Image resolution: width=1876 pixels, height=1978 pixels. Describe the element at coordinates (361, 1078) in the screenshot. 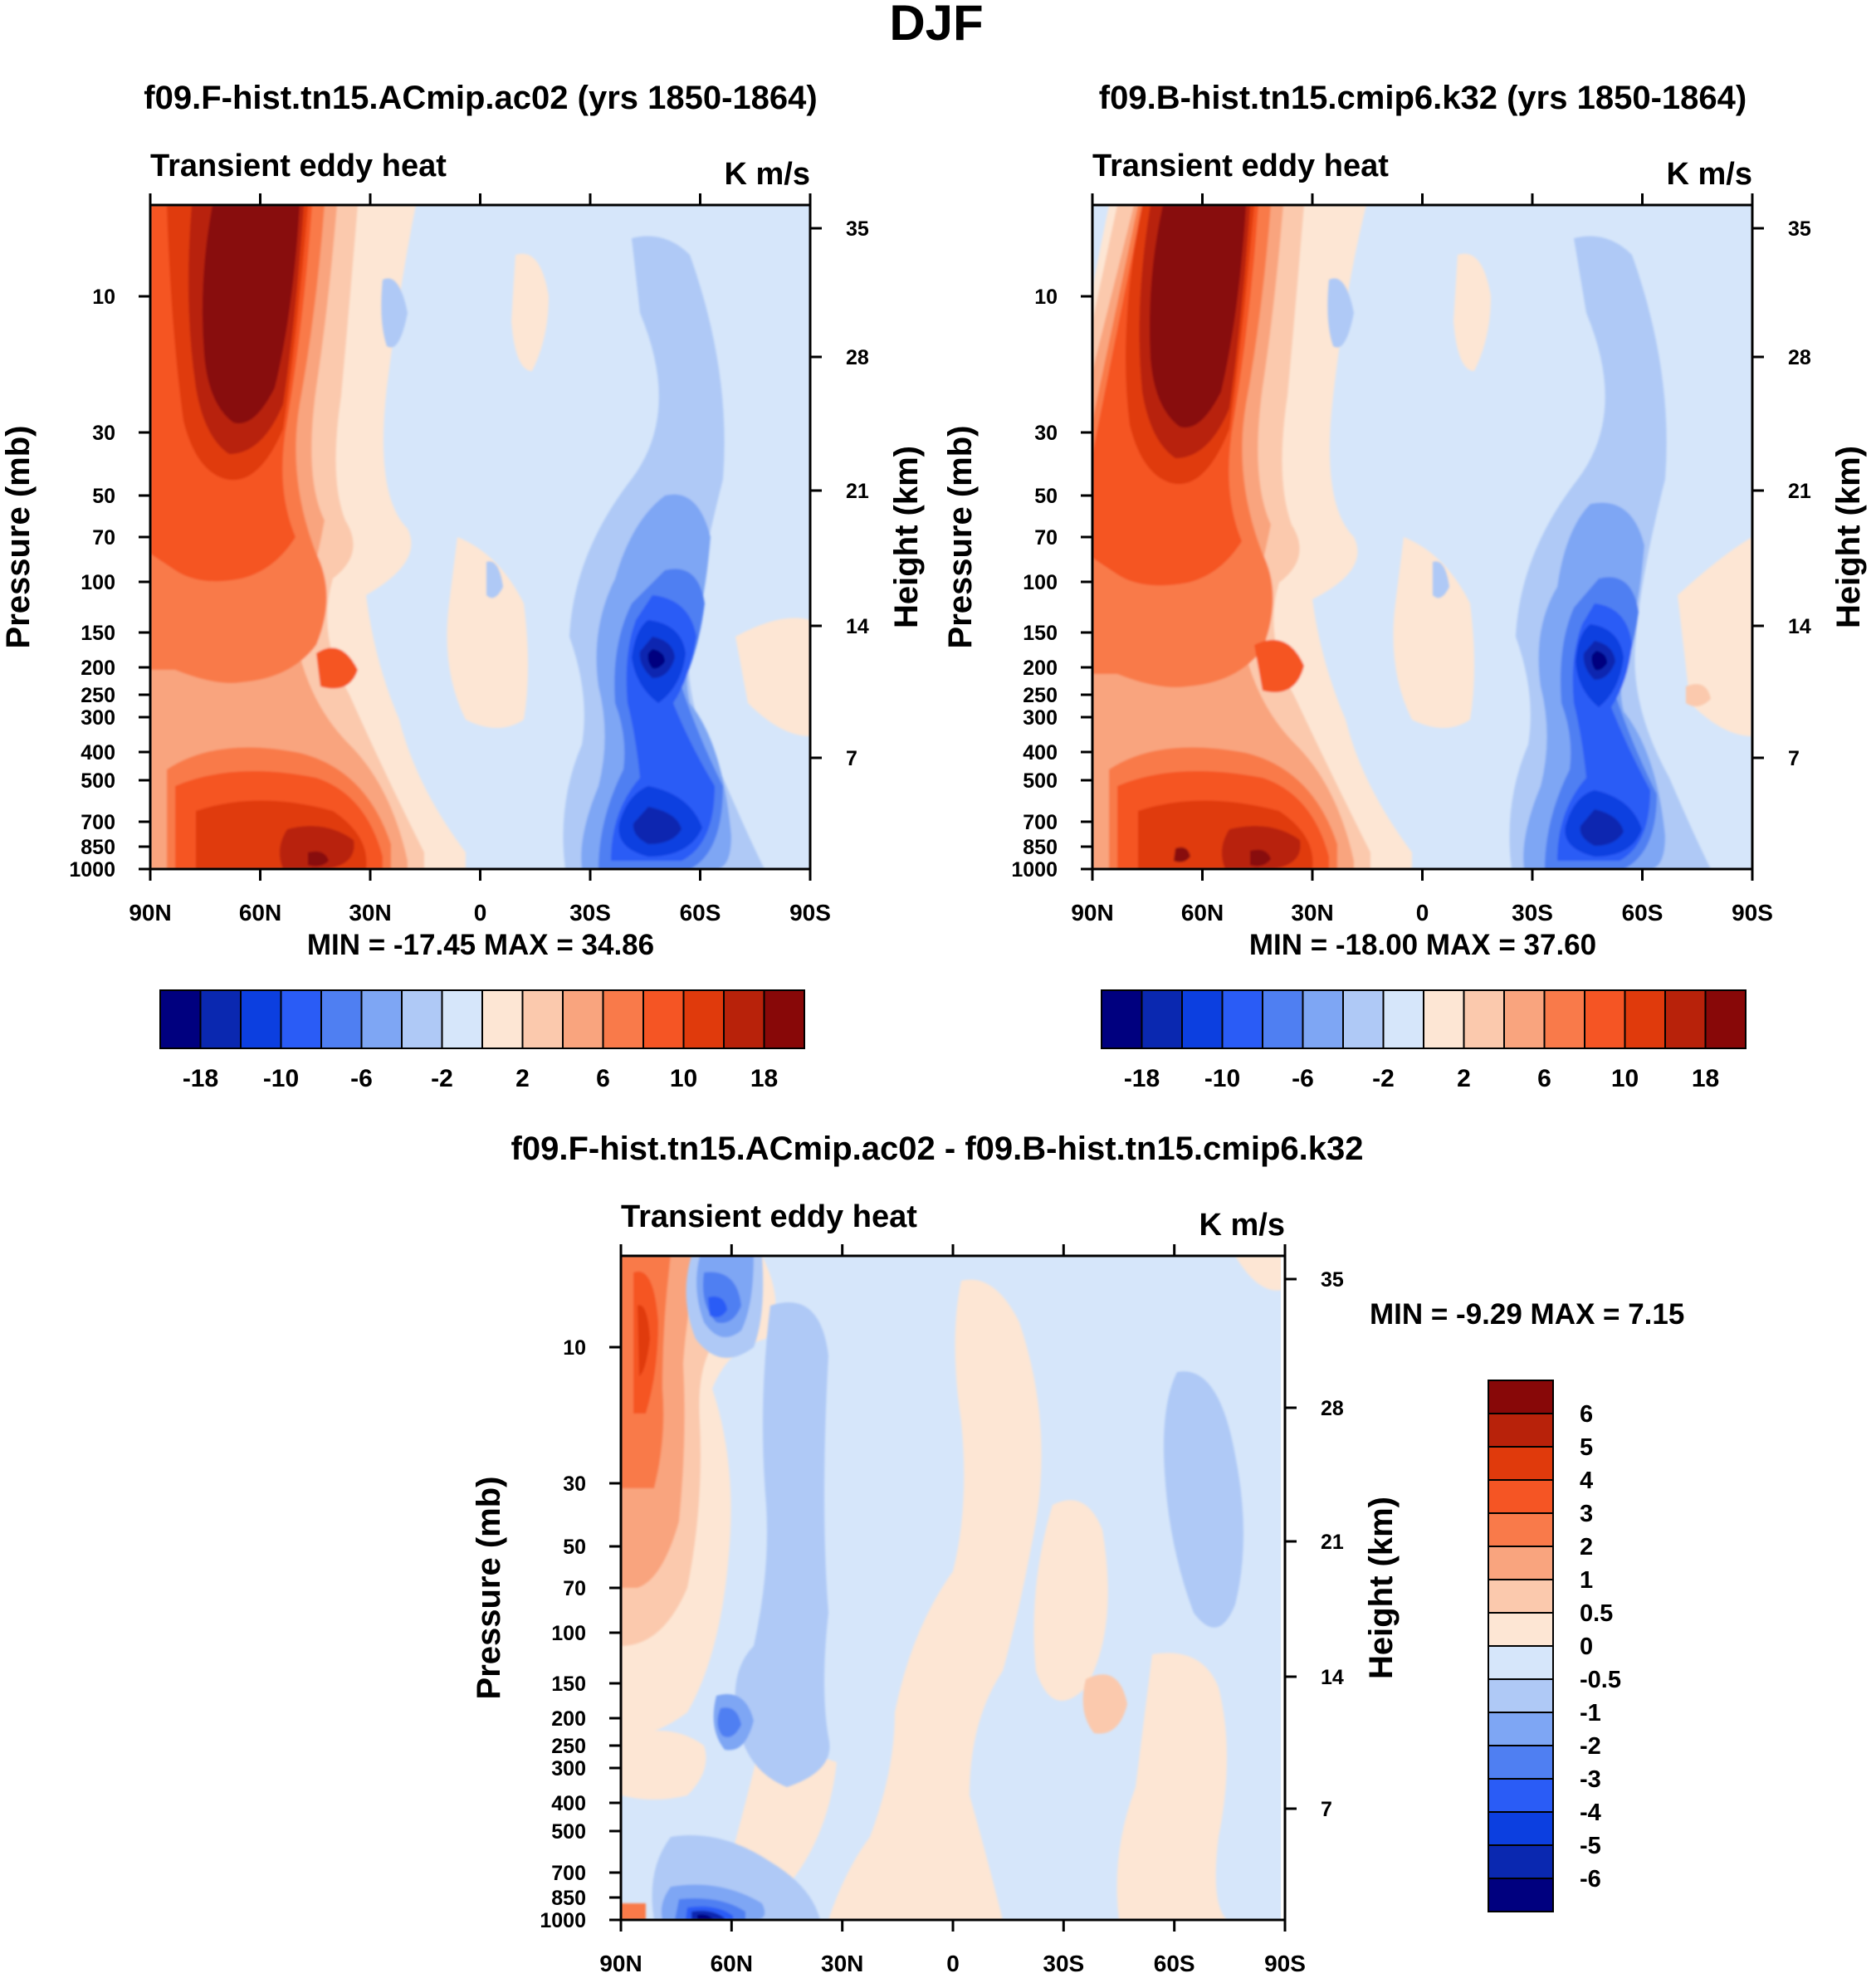

I see `colorbar-label: -6` at that location.